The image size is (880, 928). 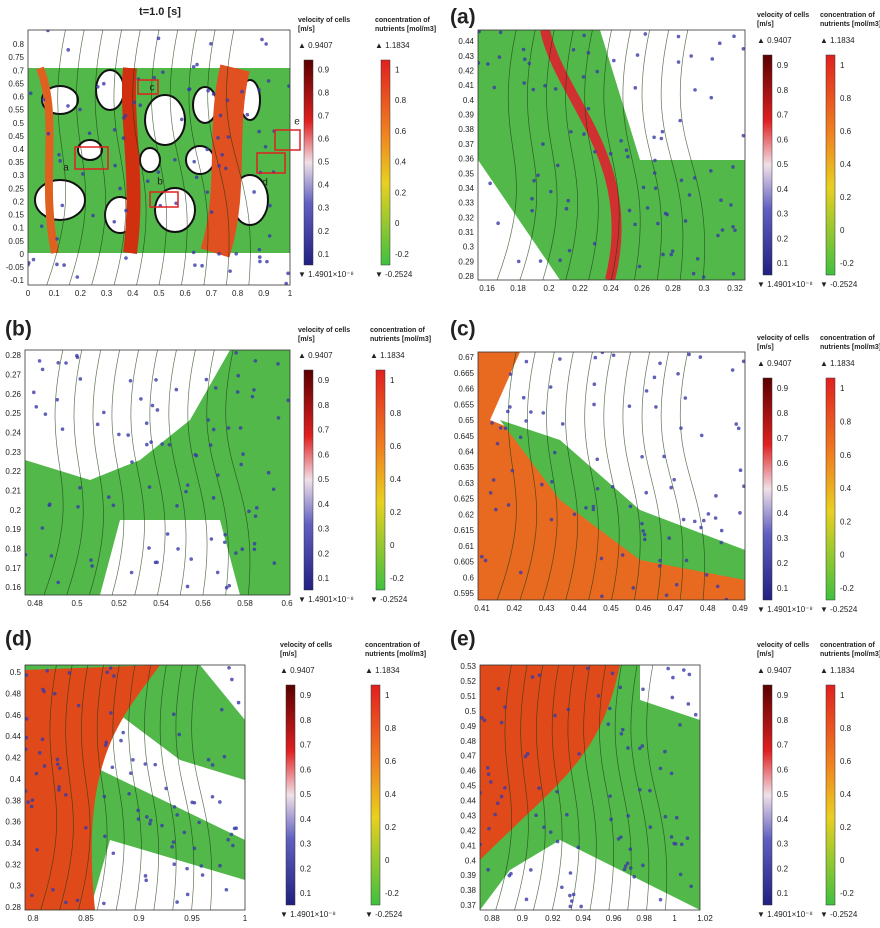 I want to click on flow, so click(x=550, y=762).